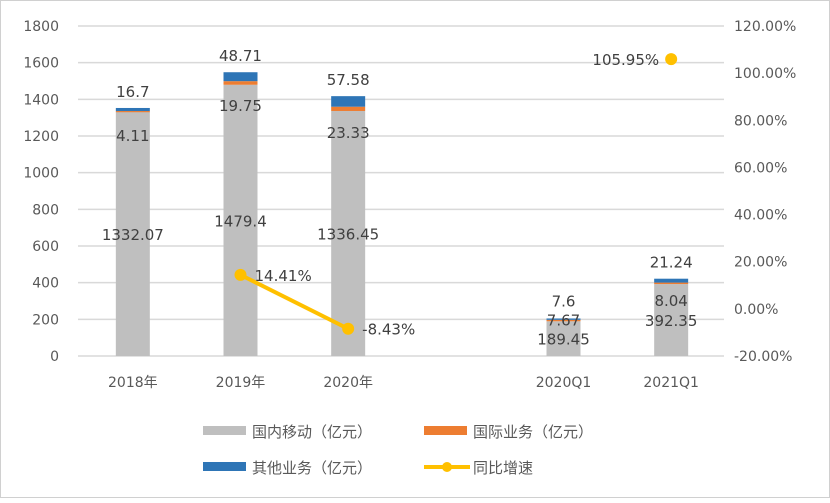  Describe the element at coordinates (54, 357) in the screenshot. I see `left-tick-label: 0` at that location.